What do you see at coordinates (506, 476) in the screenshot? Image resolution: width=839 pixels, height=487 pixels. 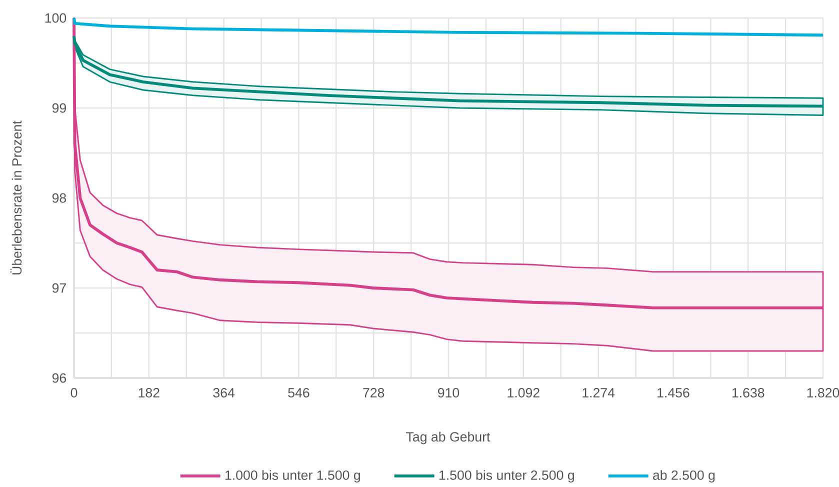 I see `legend-label: 1.500 bis unter 2.500 g` at bounding box center [506, 476].